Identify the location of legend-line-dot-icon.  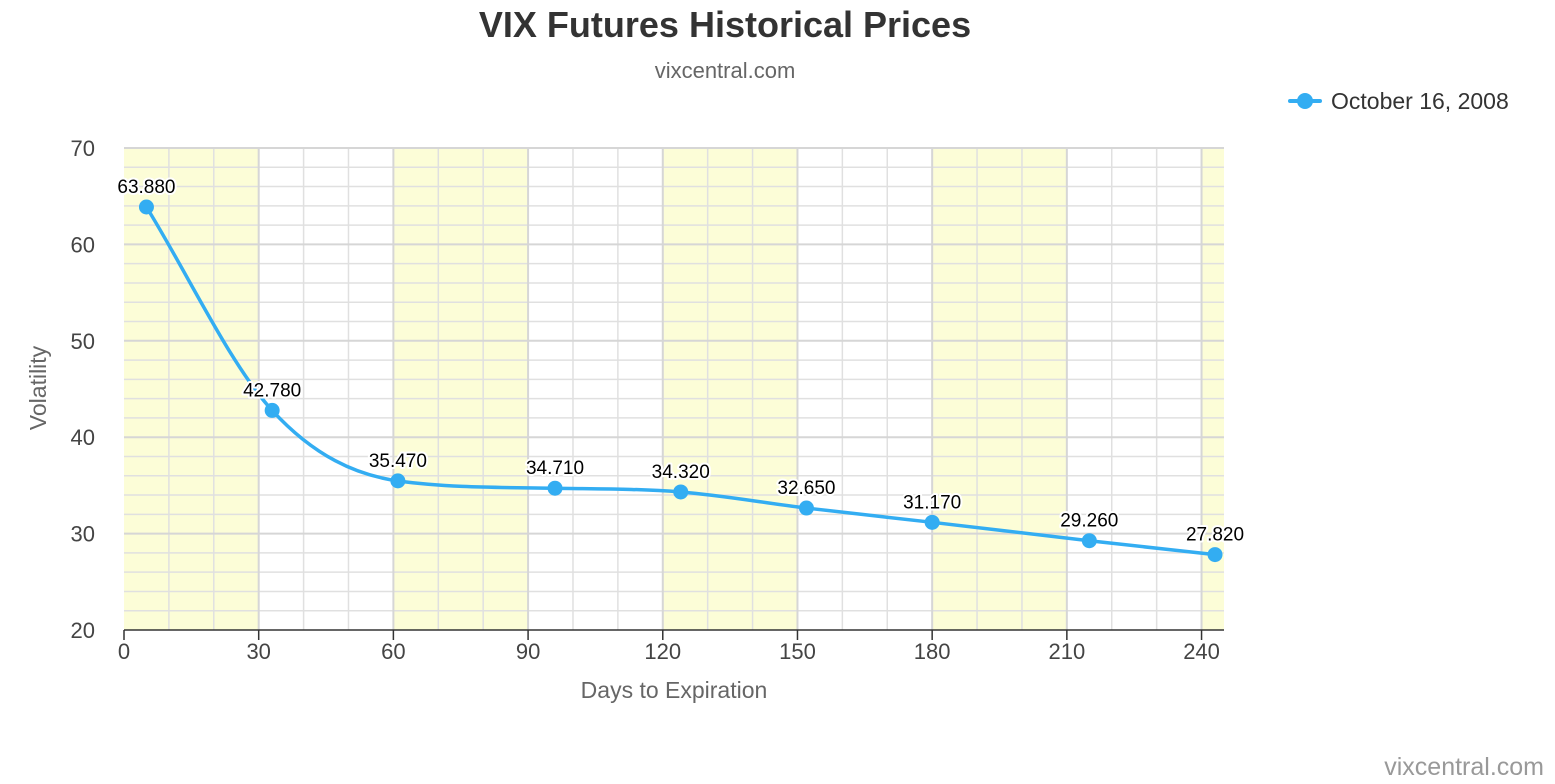
(1305, 101).